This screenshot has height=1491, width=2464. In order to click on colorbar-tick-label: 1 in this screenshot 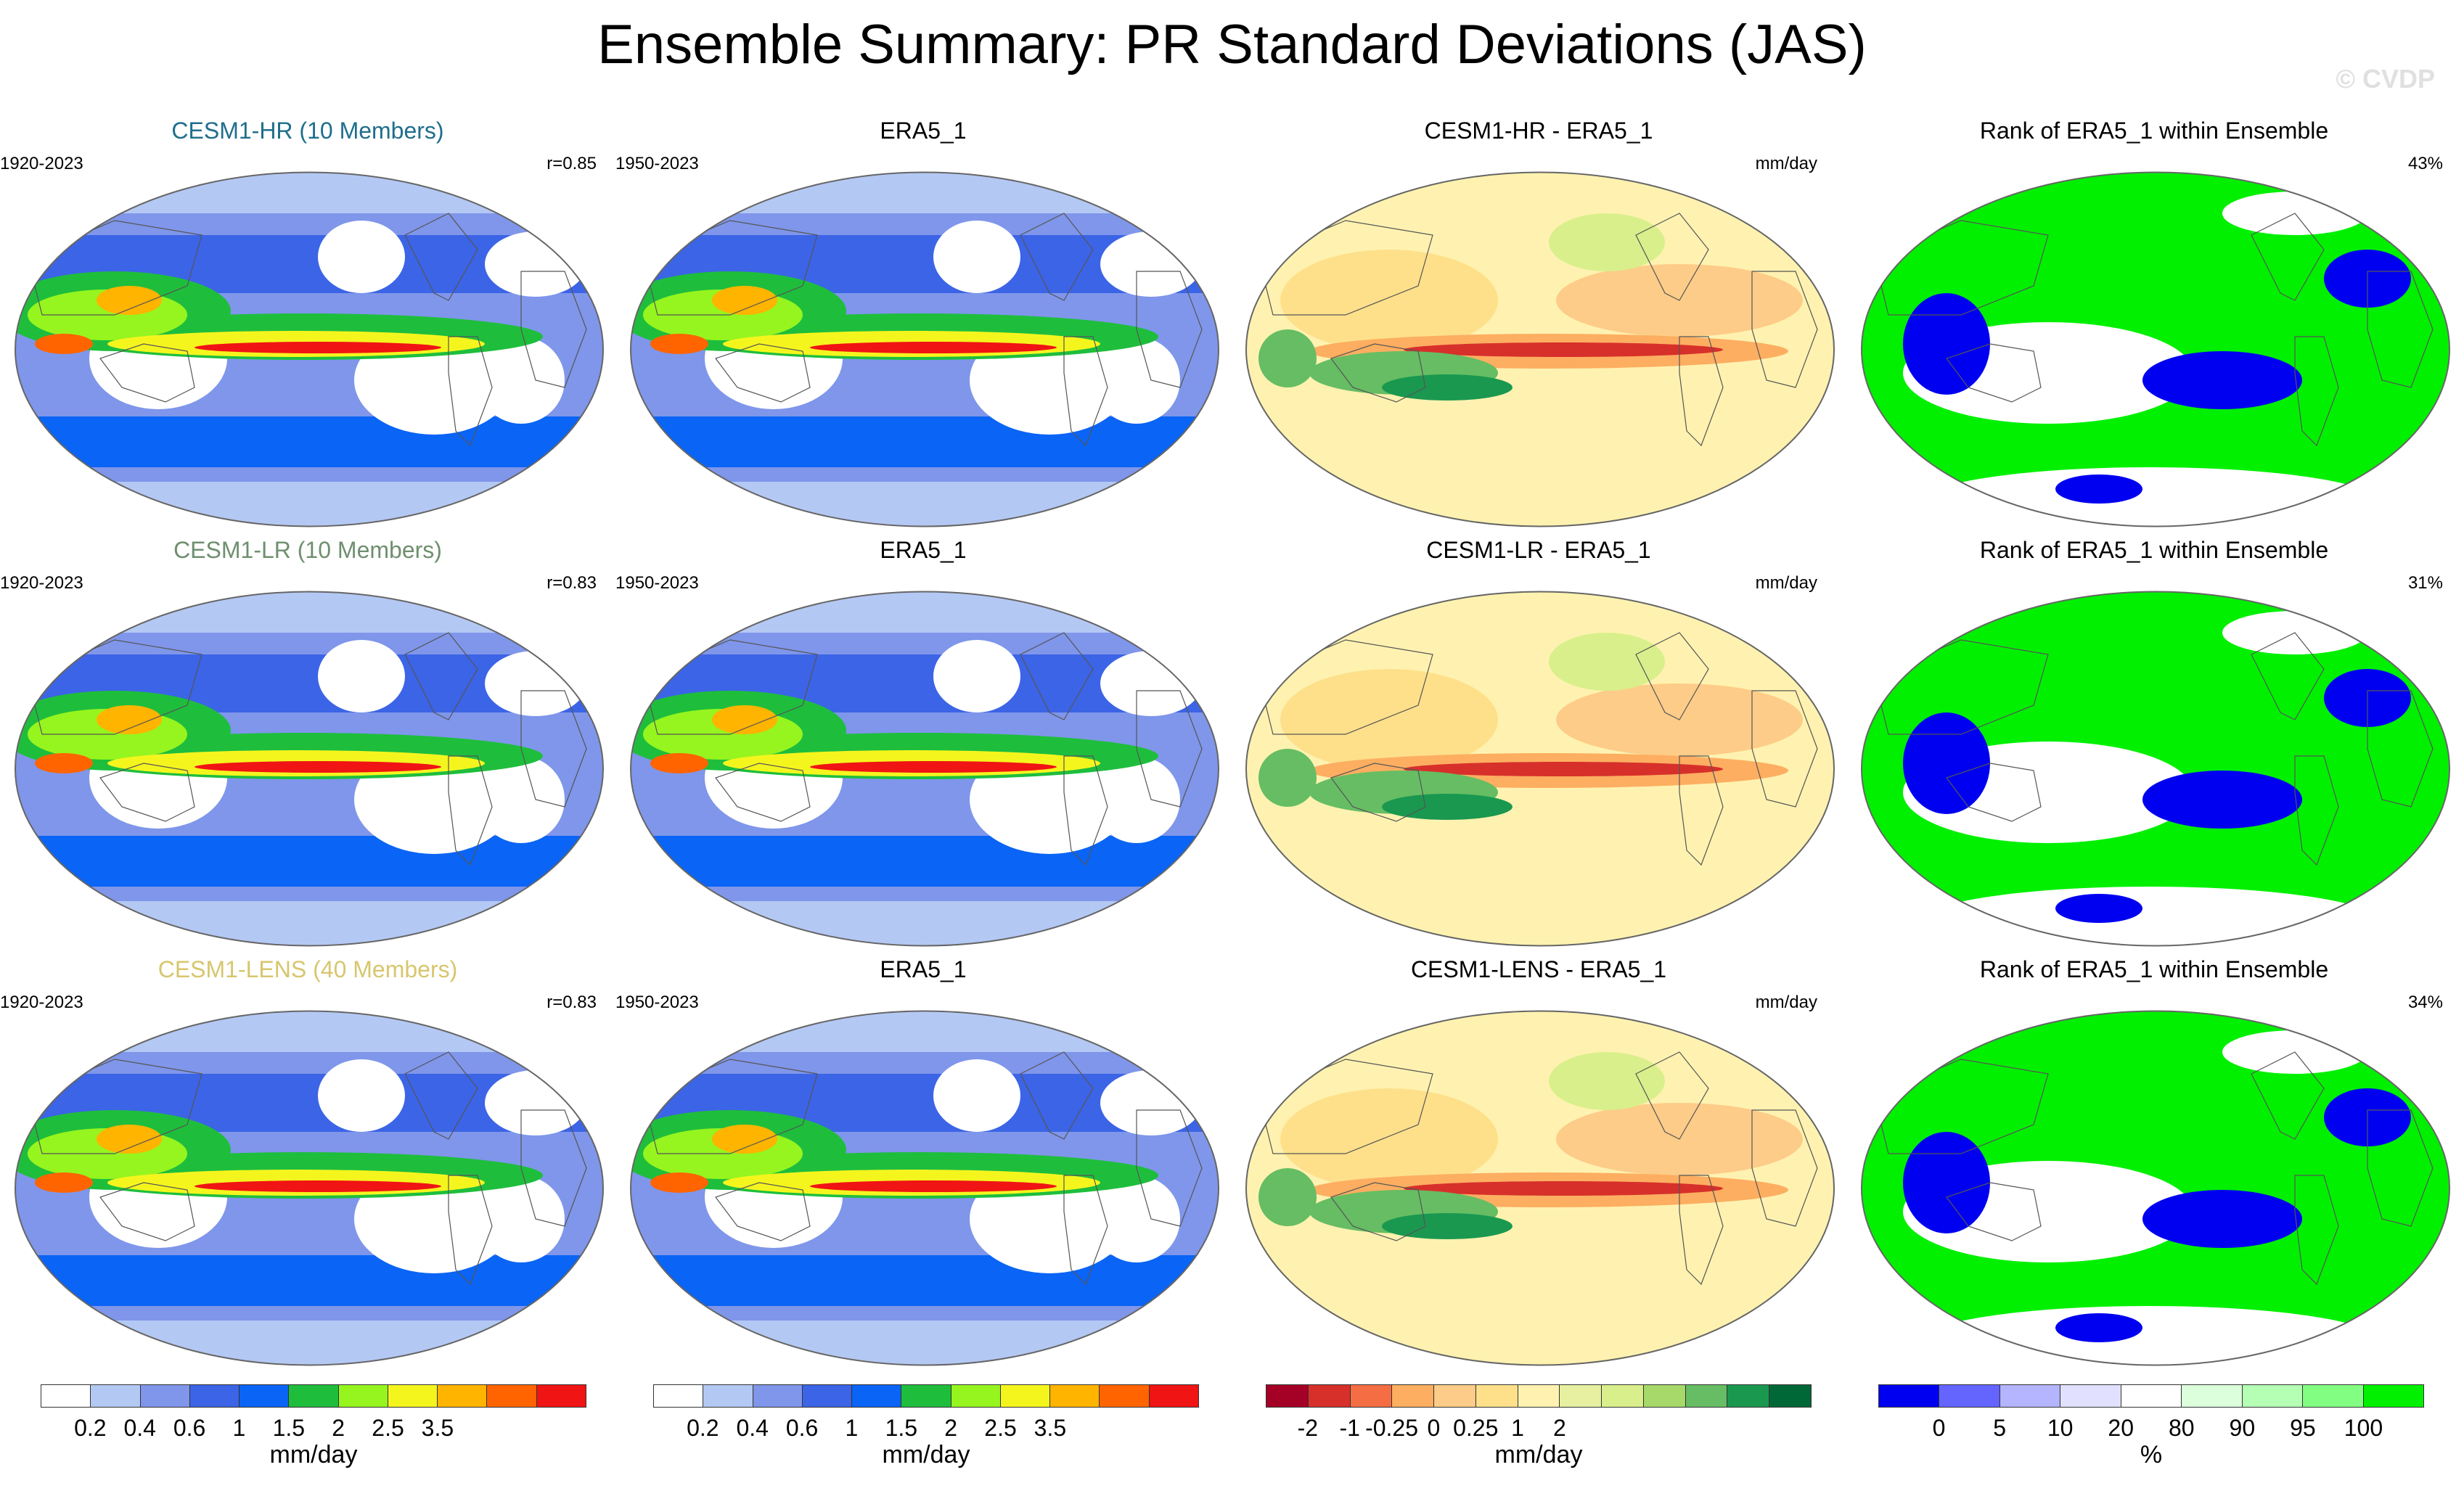, I will do `click(852, 1428)`.